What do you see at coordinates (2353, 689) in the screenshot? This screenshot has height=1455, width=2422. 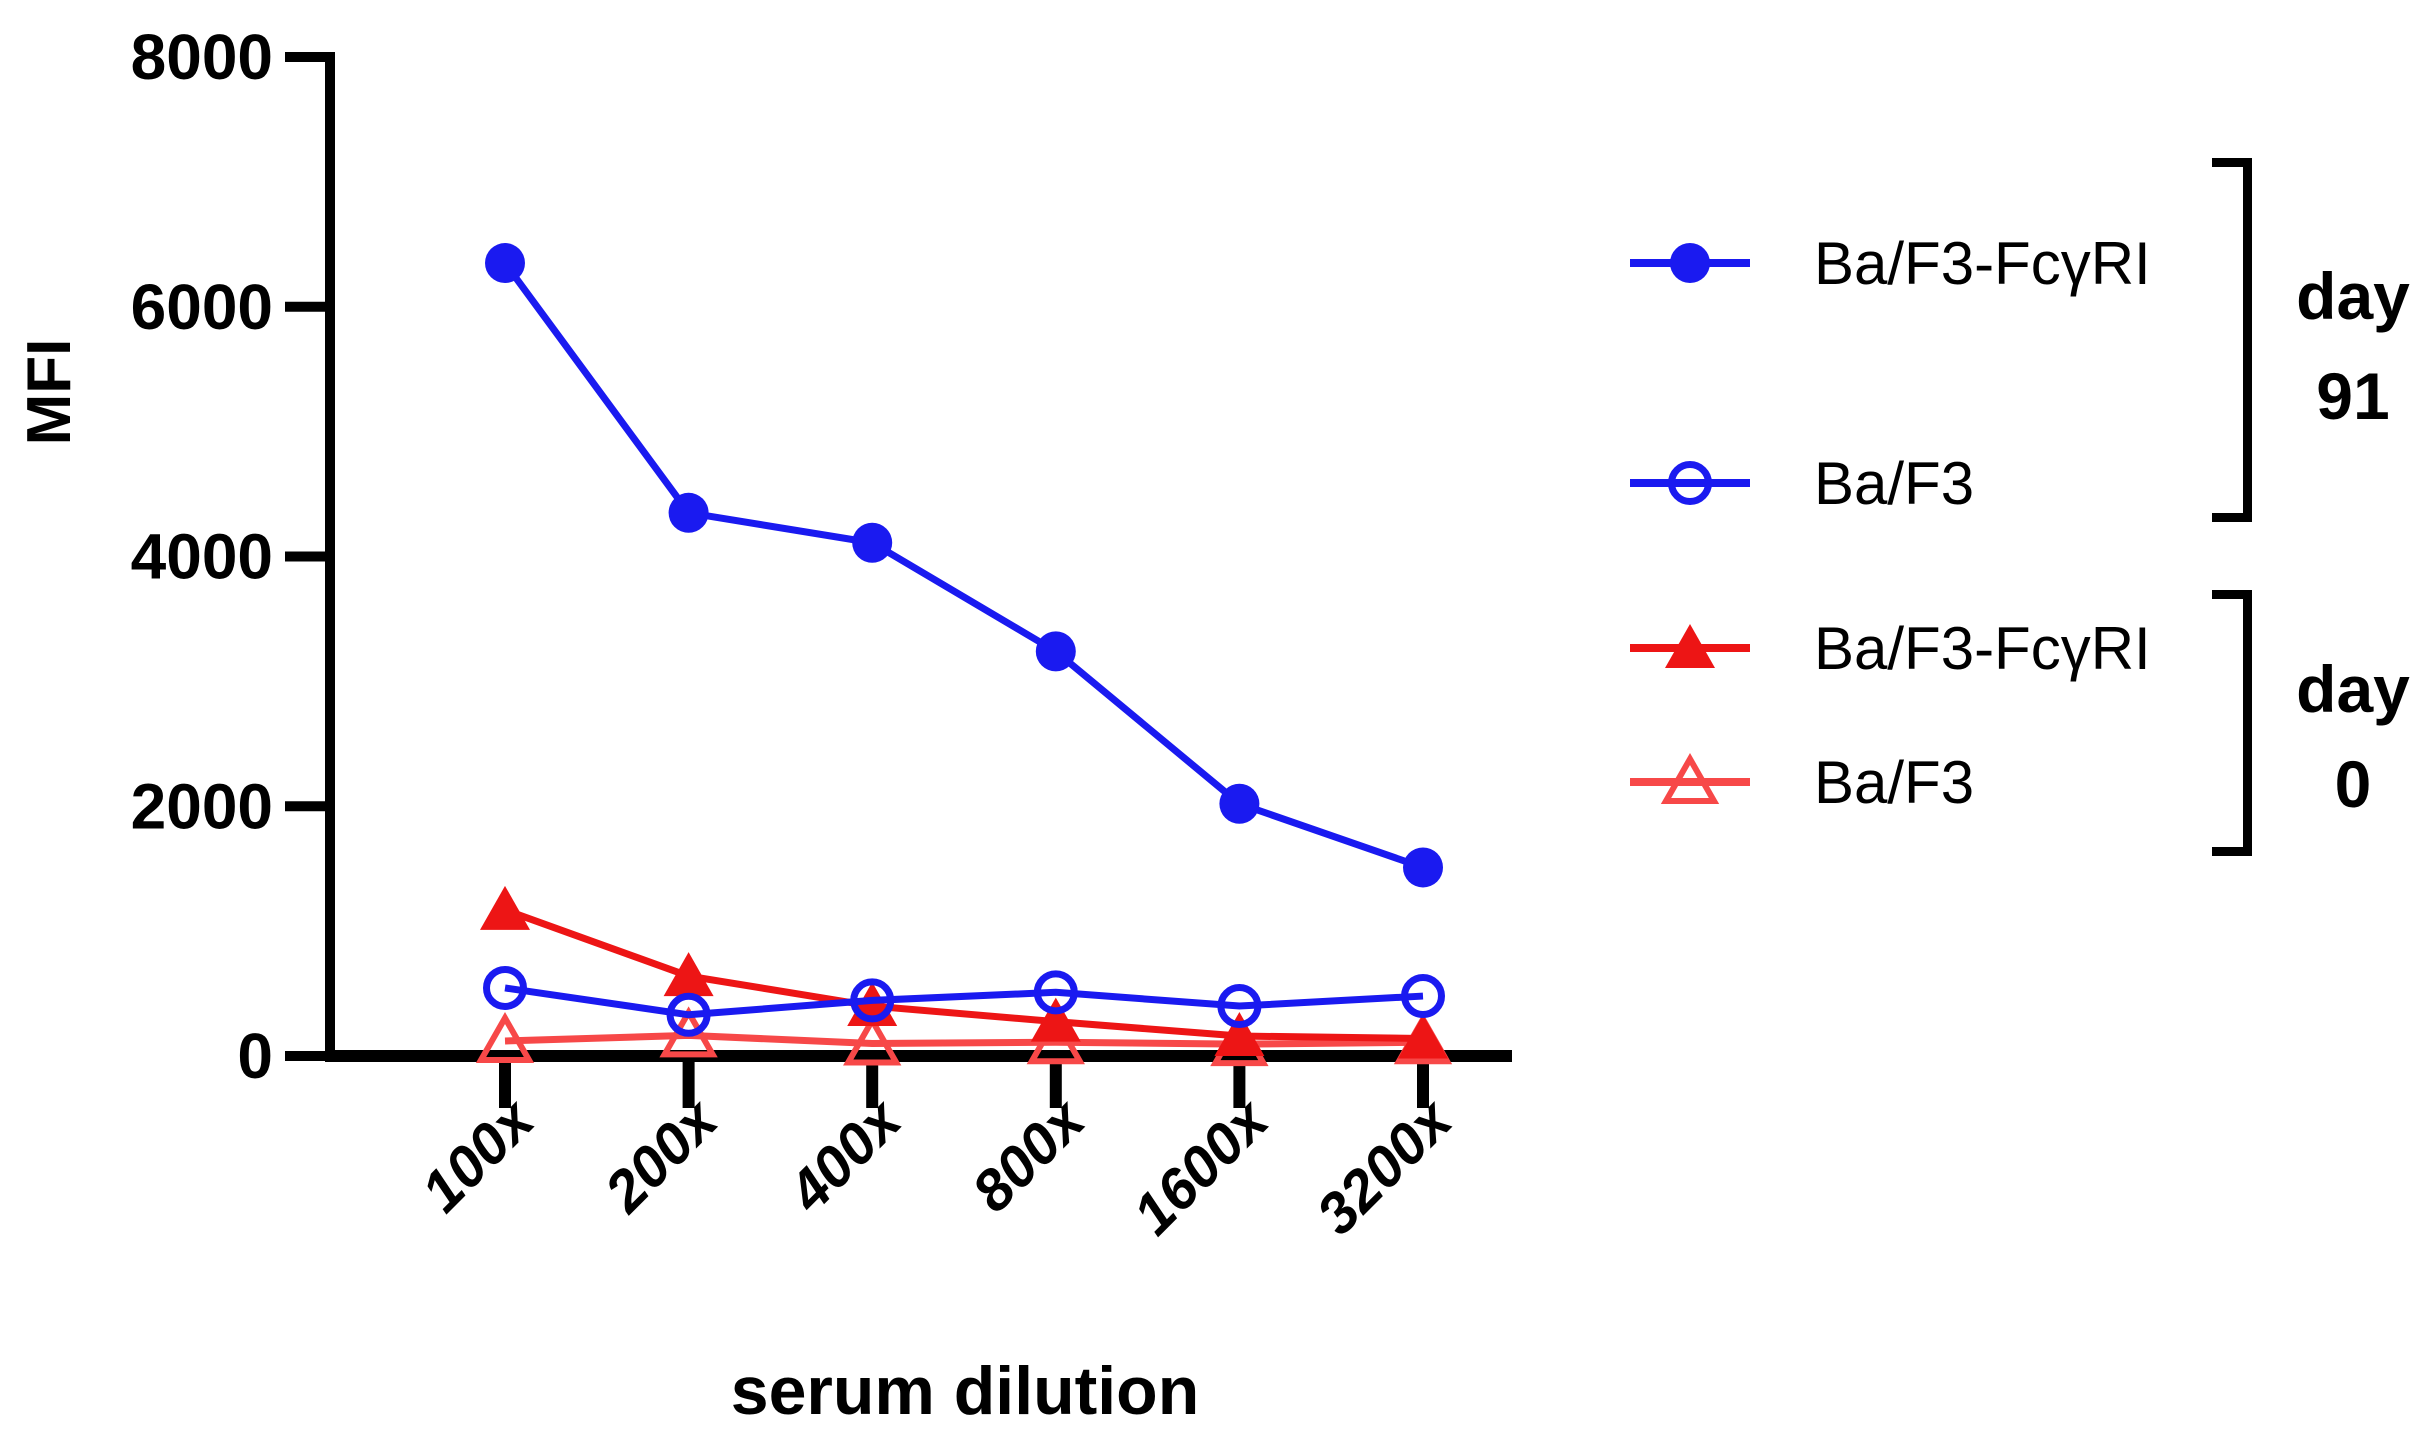 I see `day0-word: day` at bounding box center [2353, 689].